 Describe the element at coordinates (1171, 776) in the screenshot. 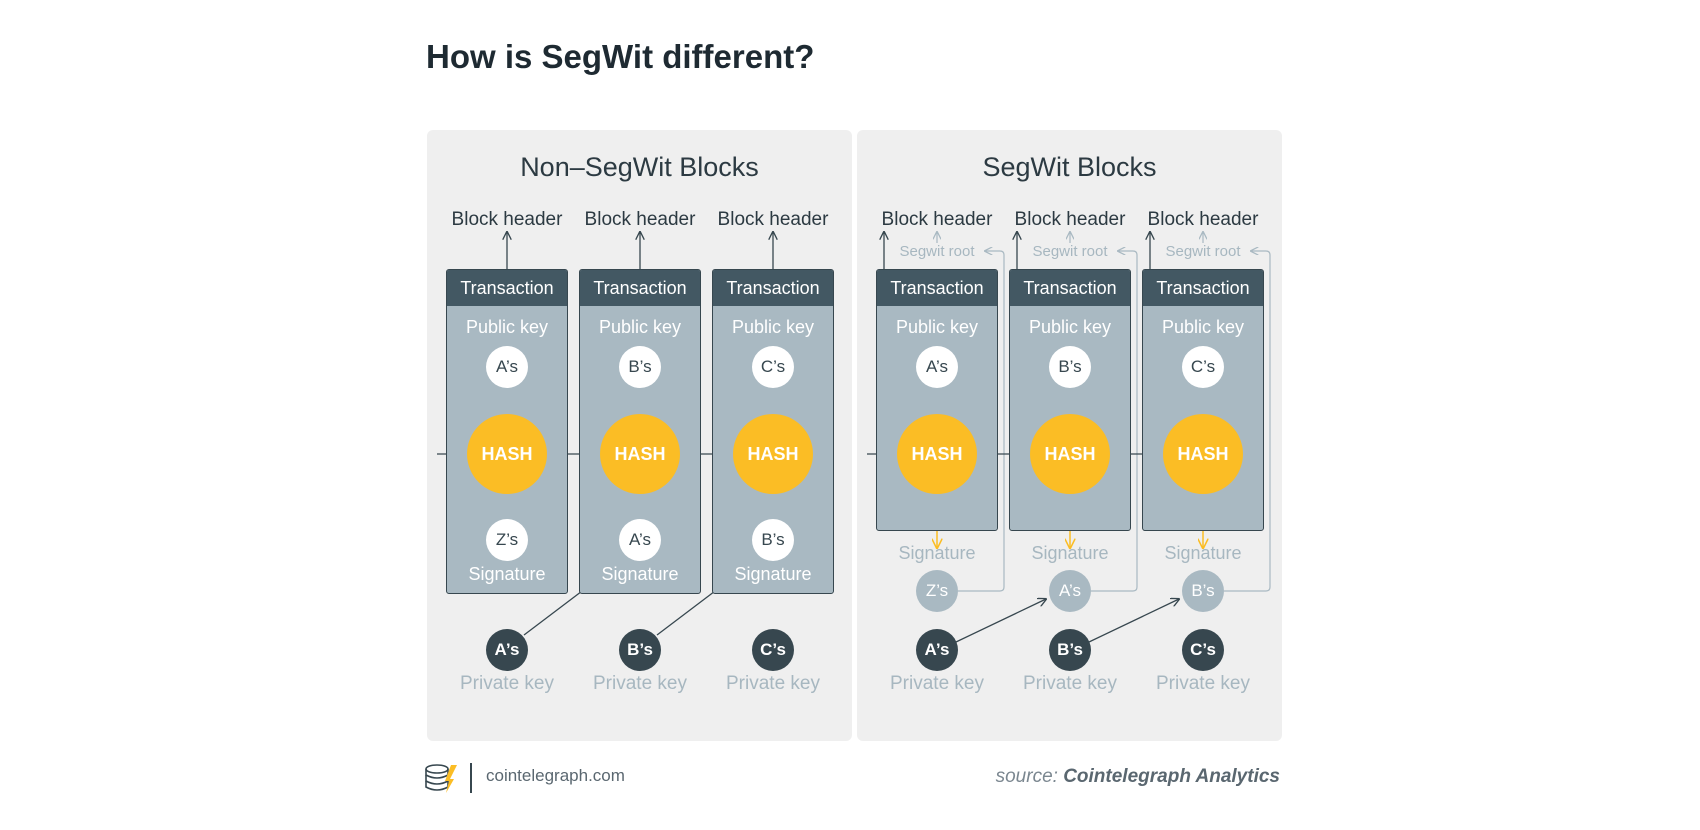

I see `source-name: Cointelegraph Analytics` at that location.